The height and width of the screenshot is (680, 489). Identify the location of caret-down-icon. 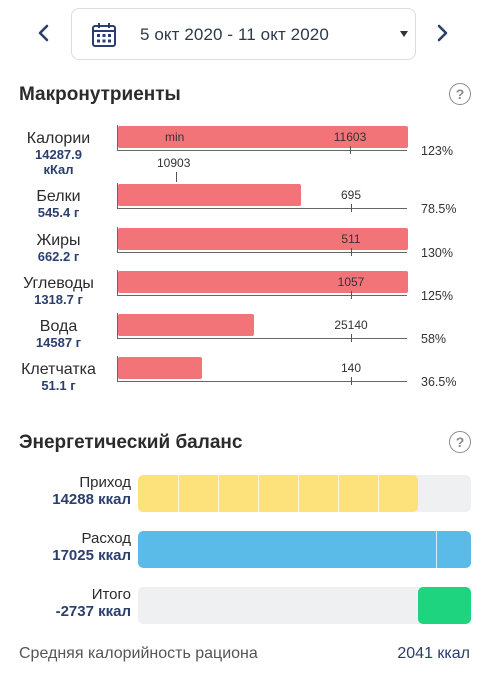
(404, 34).